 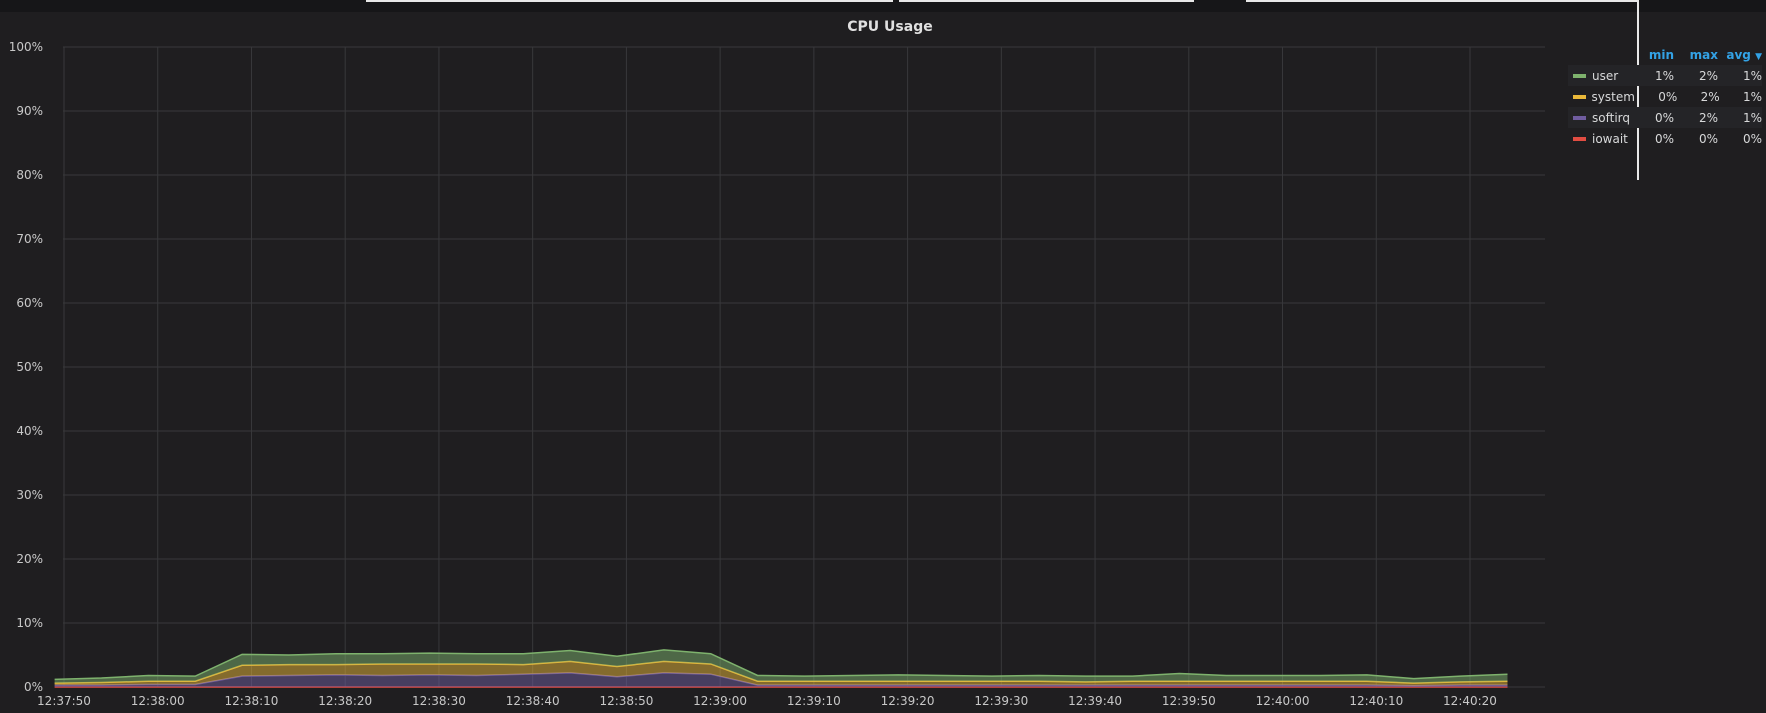 What do you see at coordinates (158, 701) in the screenshot?
I see `x-tick-label: 12:38:00` at bounding box center [158, 701].